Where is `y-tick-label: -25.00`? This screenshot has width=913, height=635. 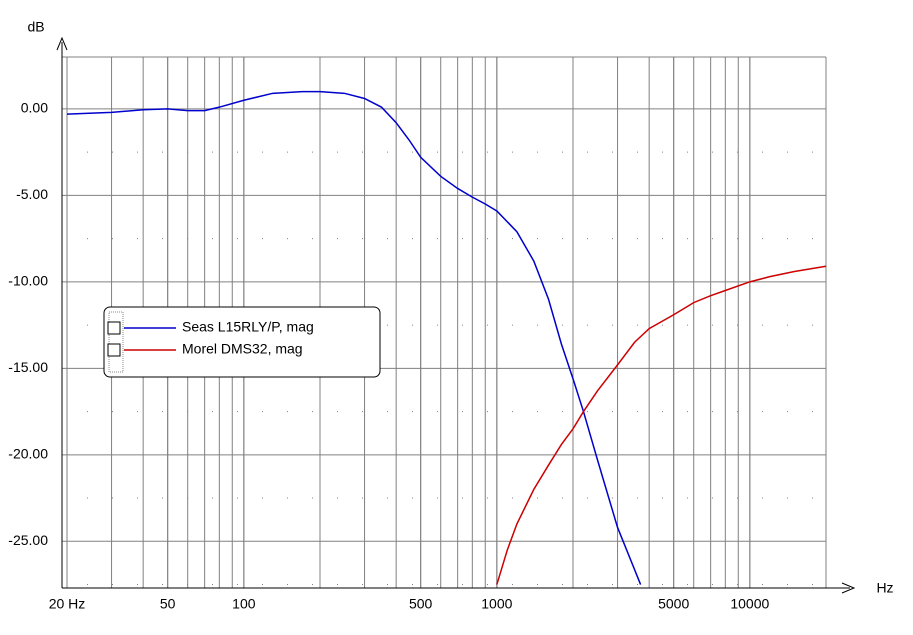 y-tick-label: -25.00 is located at coordinates (28, 540).